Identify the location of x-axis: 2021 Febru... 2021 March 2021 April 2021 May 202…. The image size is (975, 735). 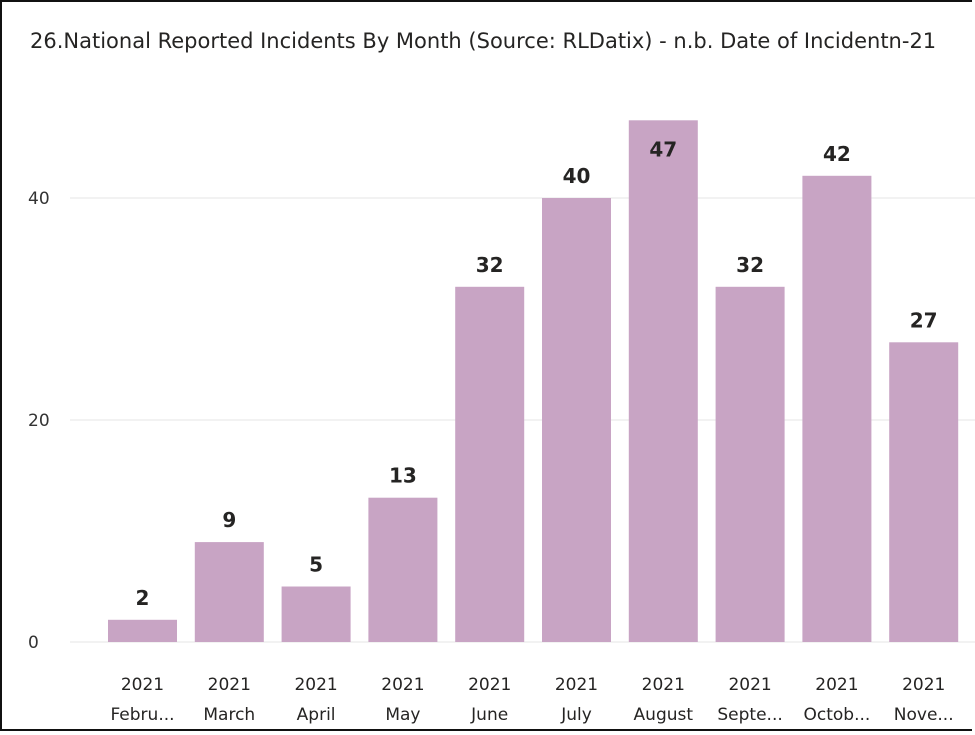
(531, 700).